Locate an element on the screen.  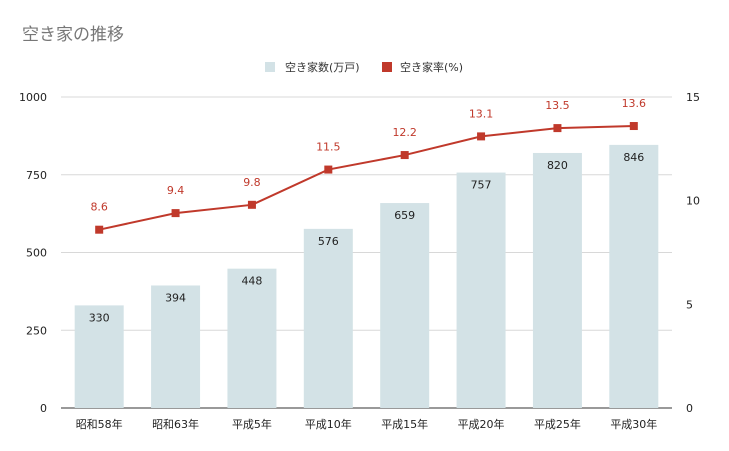
legend-swatch-line is located at coordinates (387, 67).